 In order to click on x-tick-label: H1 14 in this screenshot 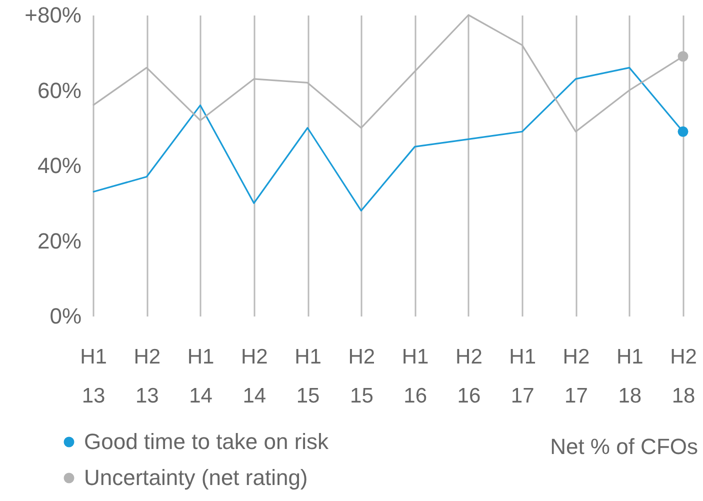, I will do `click(200, 377)`.